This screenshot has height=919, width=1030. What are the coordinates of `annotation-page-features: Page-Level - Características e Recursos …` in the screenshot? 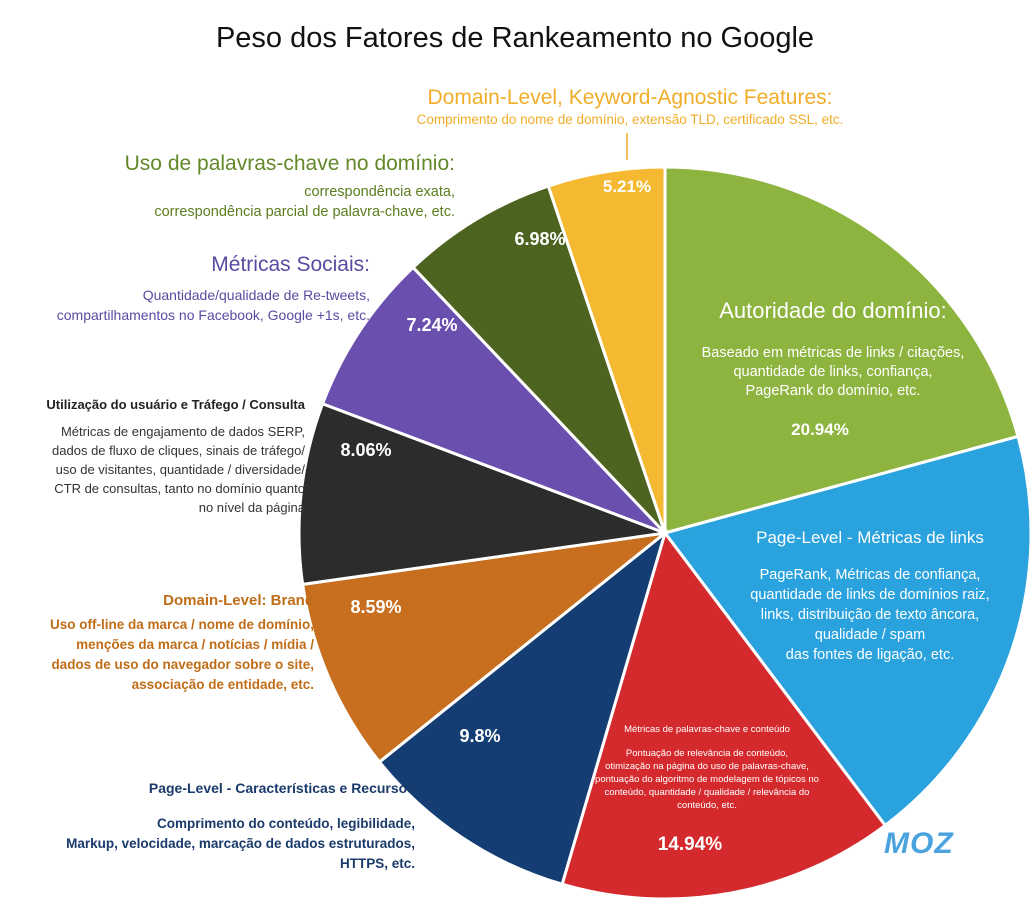 It's located at (207, 827).